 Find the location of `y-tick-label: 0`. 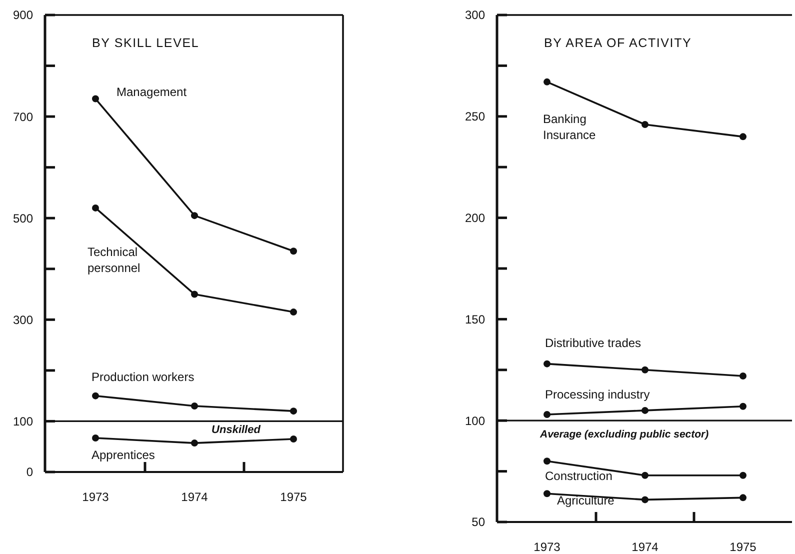

y-tick-label: 0 is located at coordinates (30, 472).